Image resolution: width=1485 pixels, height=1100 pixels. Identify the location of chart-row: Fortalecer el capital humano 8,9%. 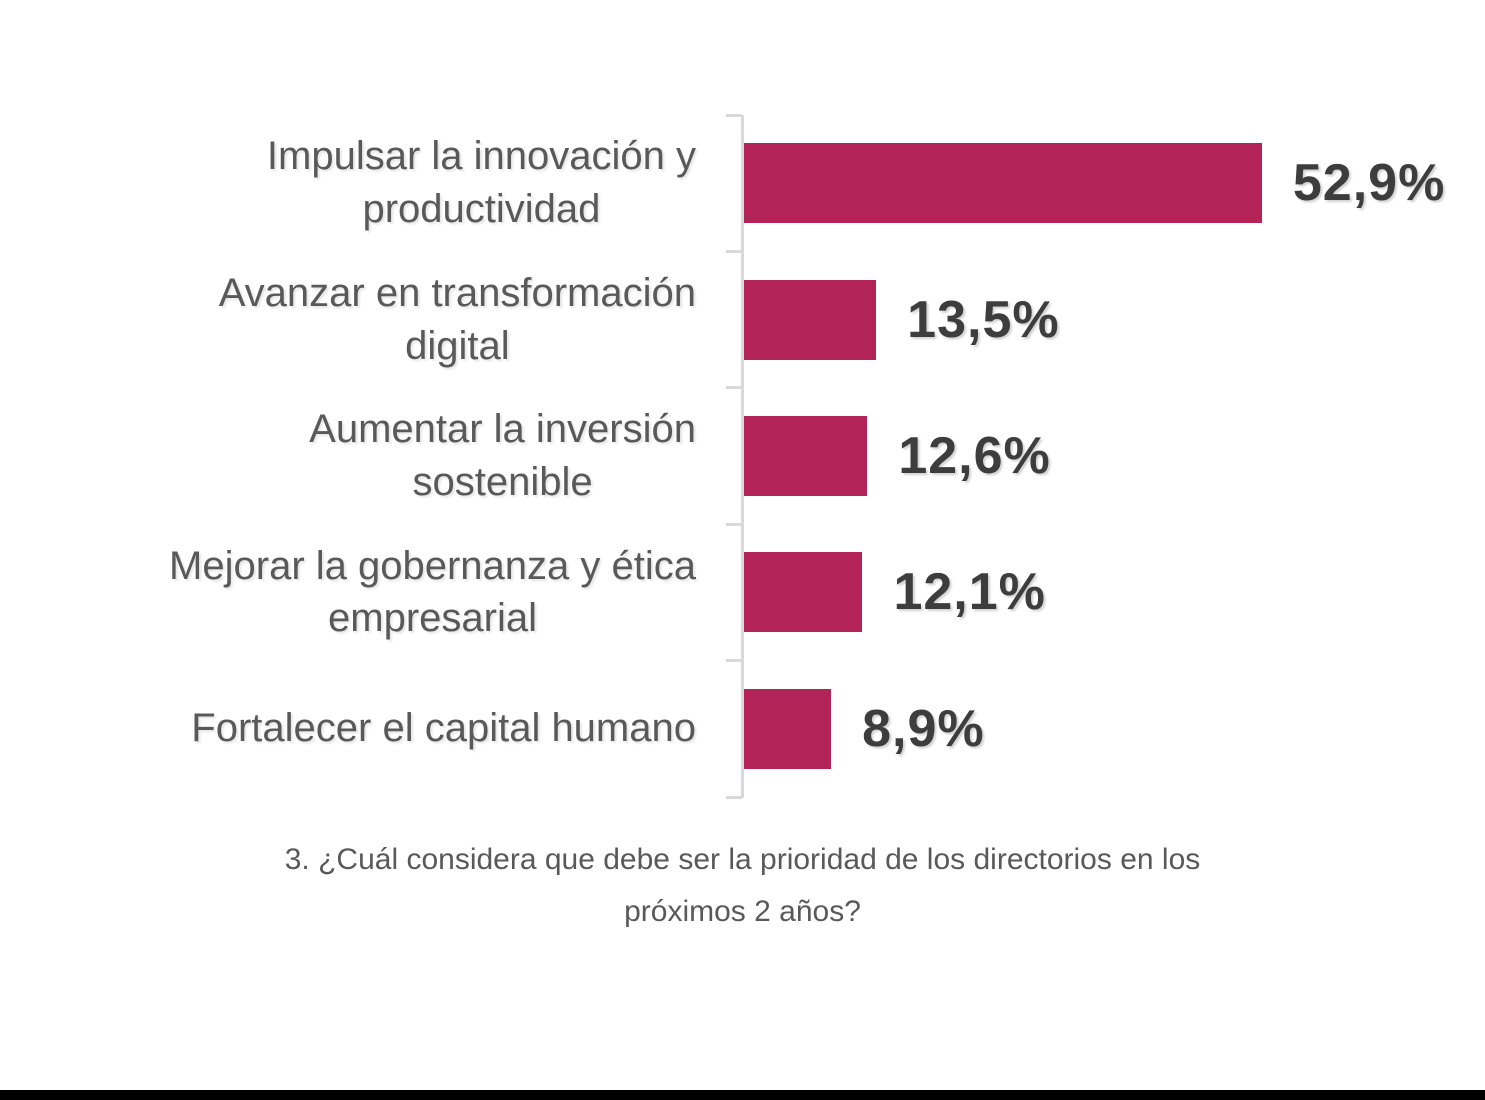
(742, 729).